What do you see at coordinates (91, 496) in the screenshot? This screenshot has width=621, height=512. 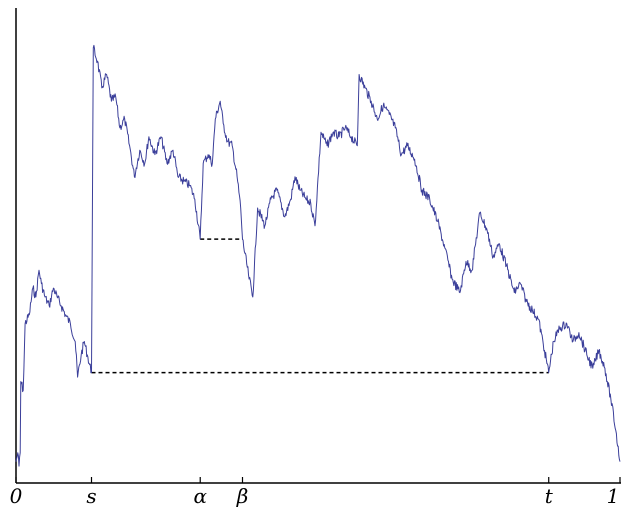 I see `x-tick-label-1: s` at bounding box center [91, 496].